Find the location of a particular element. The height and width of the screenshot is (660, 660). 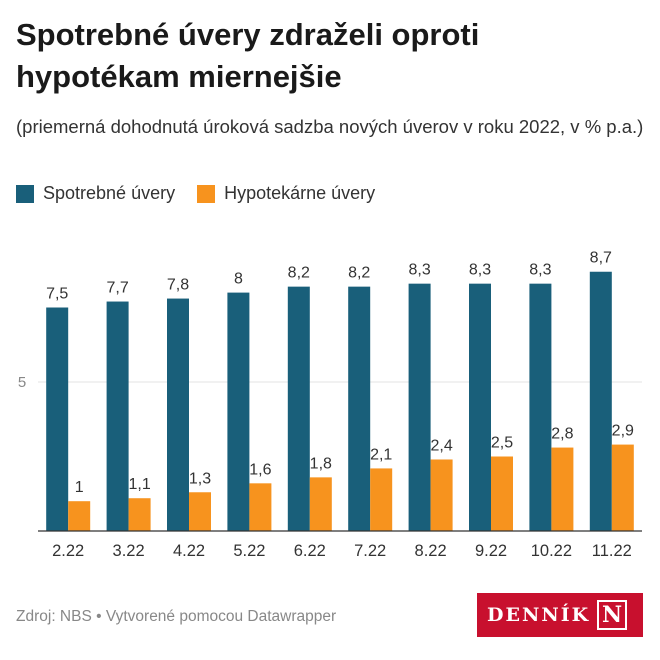

legend-item-consumer: Spotrebné úvery is located at coordinates (95, 193).